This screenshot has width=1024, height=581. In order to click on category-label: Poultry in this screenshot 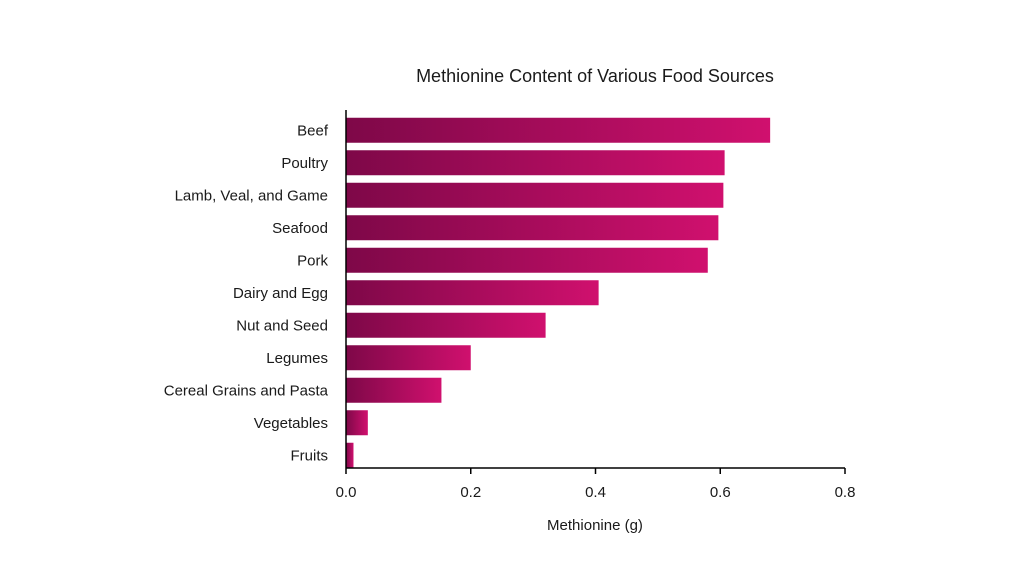, I will do `click(304, 163)`.